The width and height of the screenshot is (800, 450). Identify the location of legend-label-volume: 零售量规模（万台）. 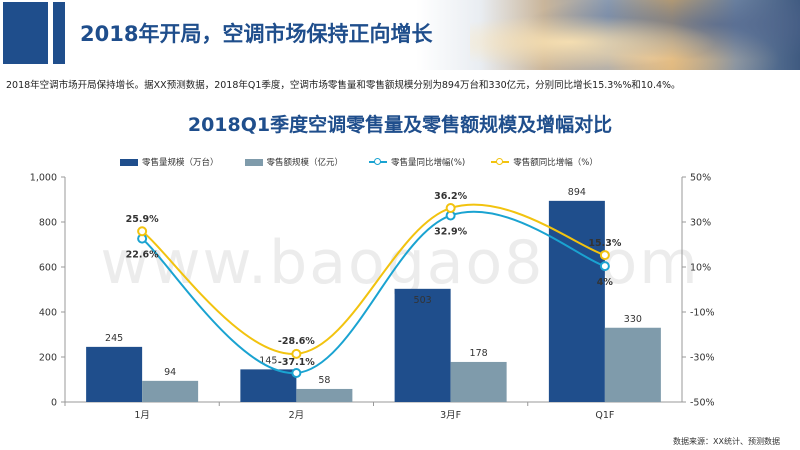
(180, 163).